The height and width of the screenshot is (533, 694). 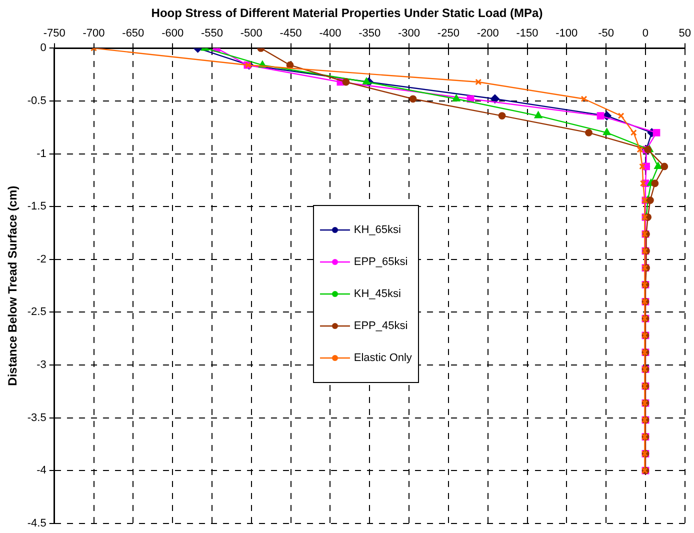 What do you see at coordinates (330, 34) in the screenshot?
I see `x-tick-label: -400` at bounding box center [330, 34].